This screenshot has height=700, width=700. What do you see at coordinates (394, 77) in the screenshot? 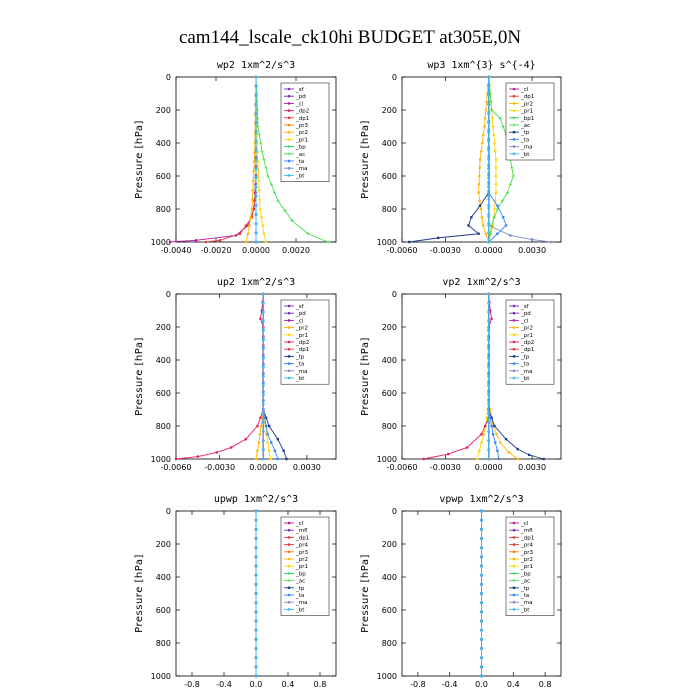
I see `y-tick-label: 0` at bounding box center [394, 77].